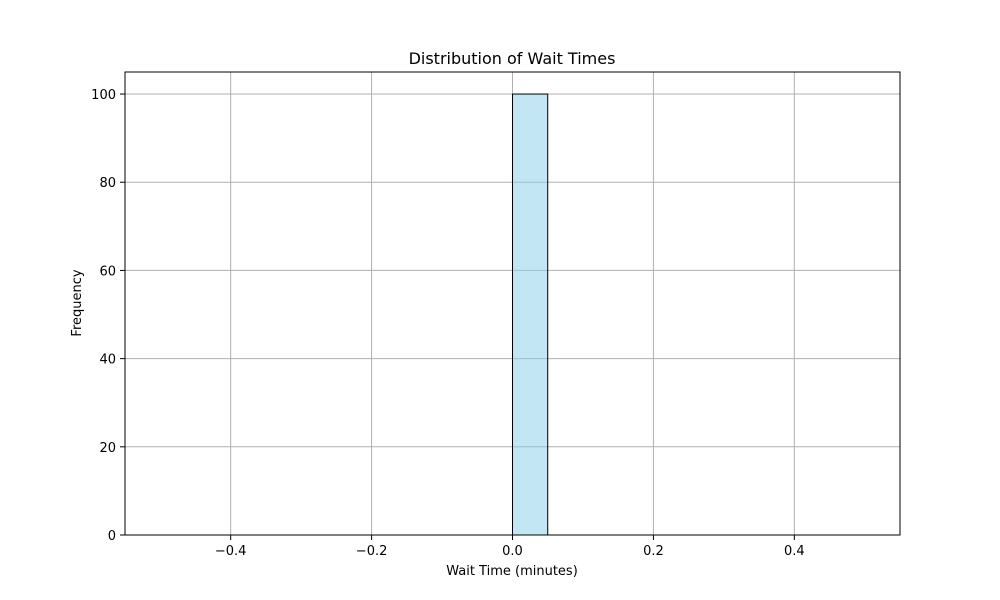 This screenshot has height=600, width=1000. What do you see at coordinates (372, 551) in the screenshot?
I see `x-tick-label: −0.2` at bounding box center [372, 551].